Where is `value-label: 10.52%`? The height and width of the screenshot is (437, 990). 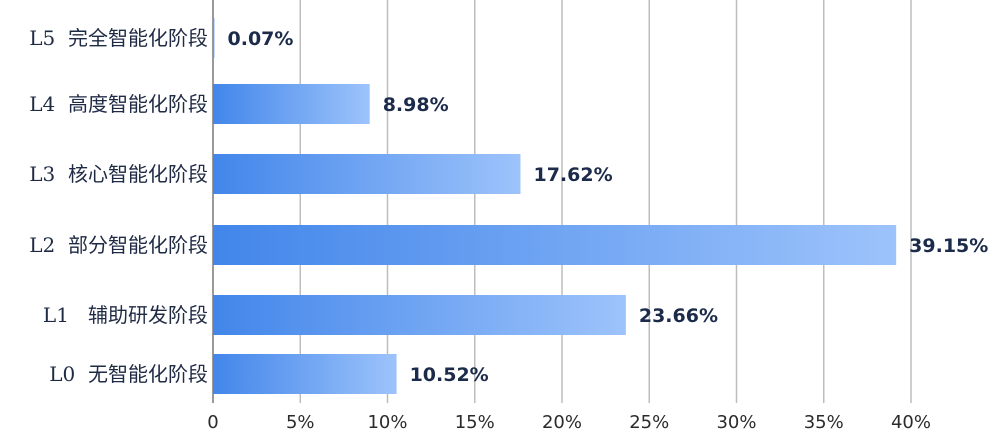
value-label: 10.52% is located at coordinates (449, 375).